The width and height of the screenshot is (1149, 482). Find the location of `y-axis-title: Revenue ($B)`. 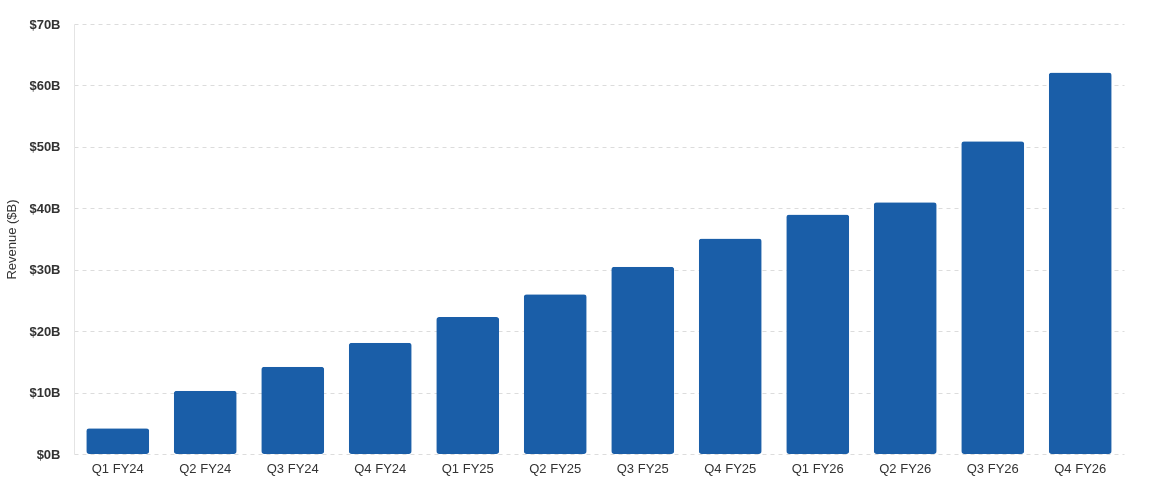

y-axis-title: Revenue ($B) is located at coordinates (12, 239).